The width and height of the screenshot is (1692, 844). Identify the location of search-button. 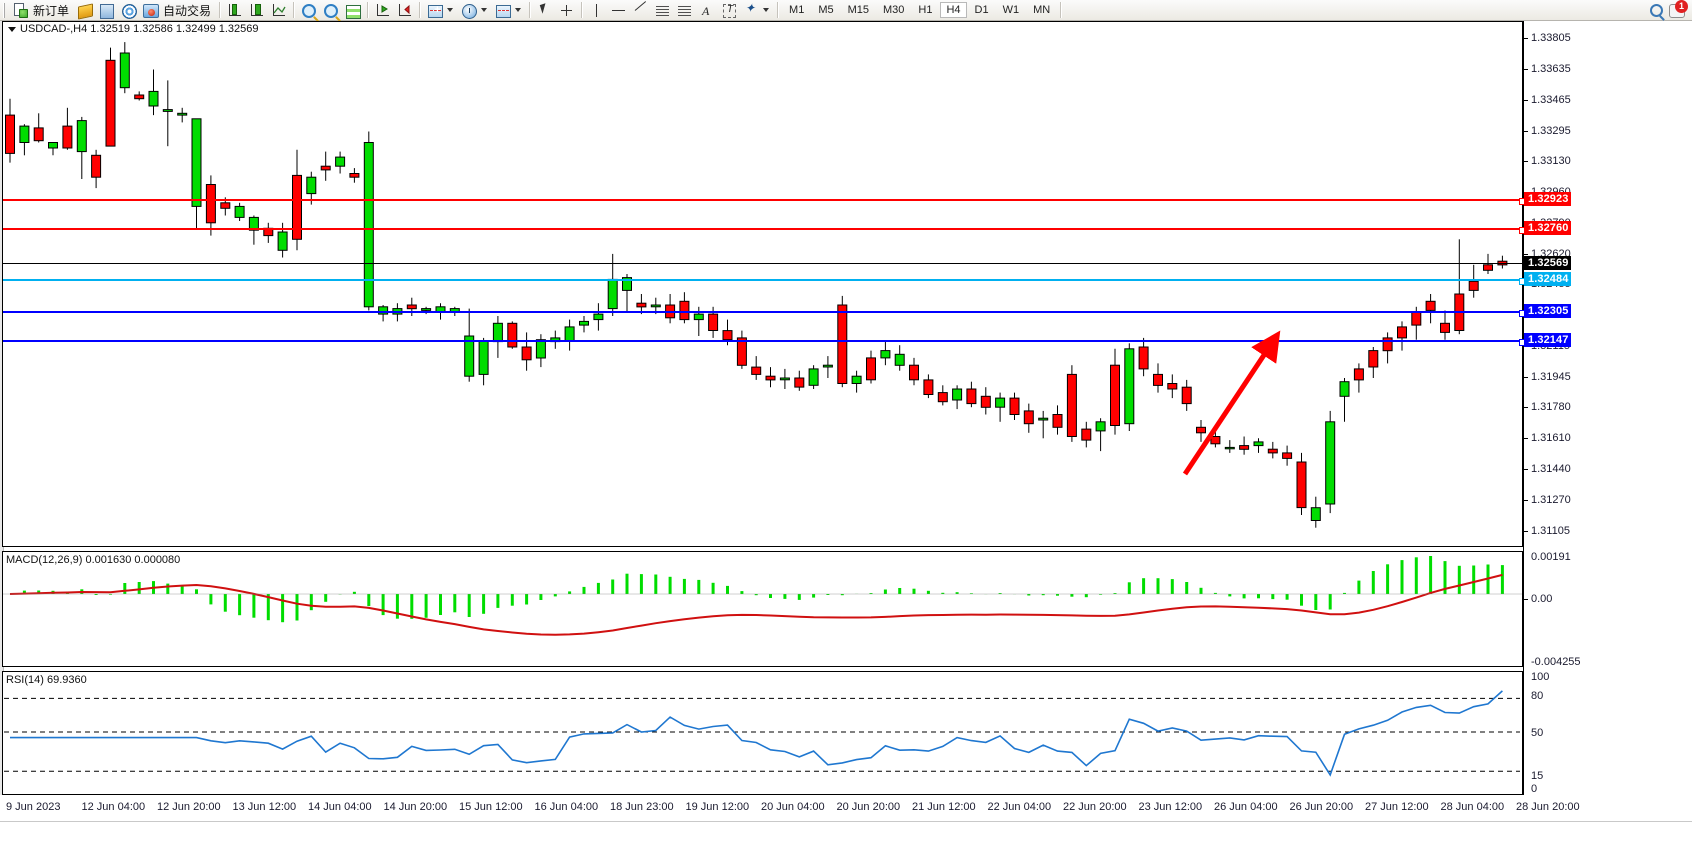
(1655, 10).